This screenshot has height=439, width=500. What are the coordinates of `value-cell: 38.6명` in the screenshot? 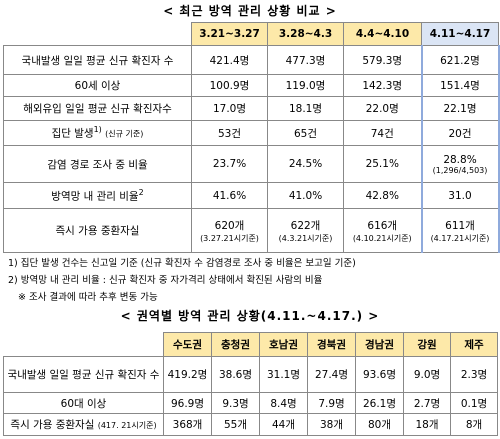 It's located at (235, 374).